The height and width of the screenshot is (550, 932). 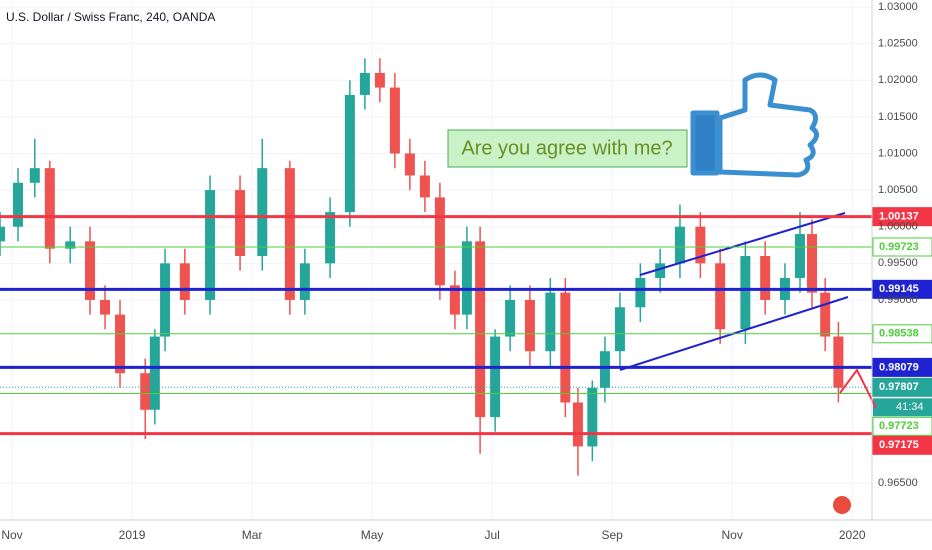 I want to click on x-tick-label: 2020, so click(x=852, y=535).